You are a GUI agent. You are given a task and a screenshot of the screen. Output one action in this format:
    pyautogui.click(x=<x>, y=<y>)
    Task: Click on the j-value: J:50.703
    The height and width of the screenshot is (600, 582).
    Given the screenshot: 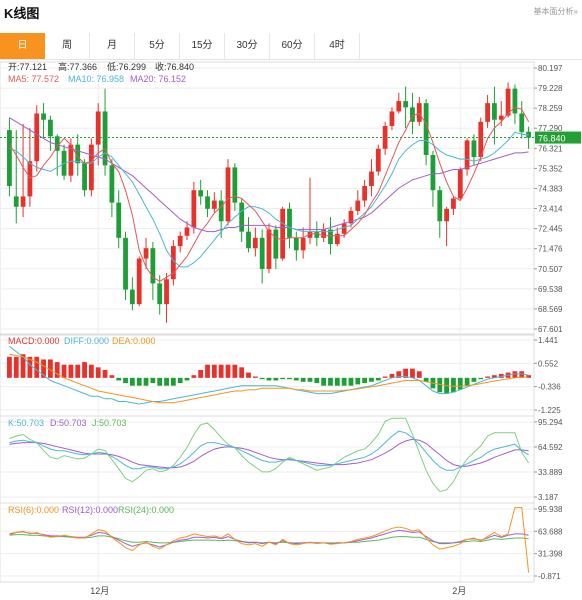 What is the action you would take?
    pyautogui.click(x=109, y=423)
    